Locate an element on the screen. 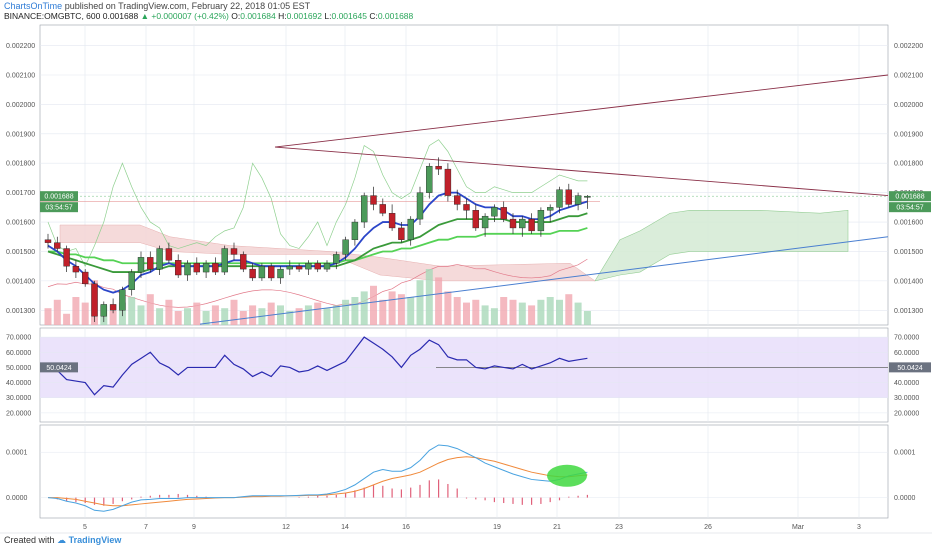 This screenshot has width=932, height=550. macd-tick-left: 0.0000 is located at coordinates (17, 498).